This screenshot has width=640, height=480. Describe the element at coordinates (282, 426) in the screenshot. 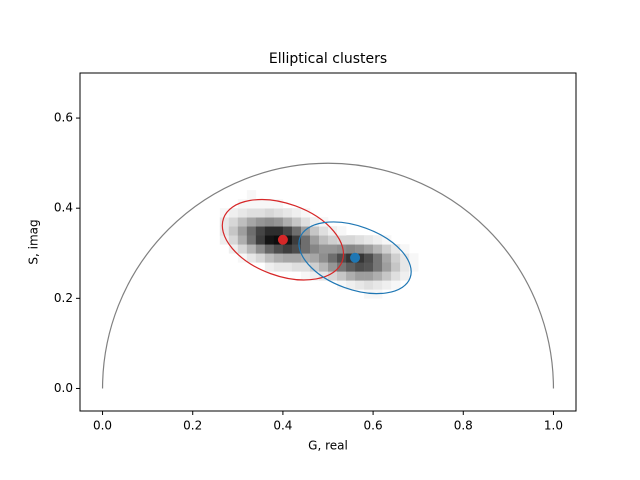

I see `x-tick-label: 0.4` at that location.